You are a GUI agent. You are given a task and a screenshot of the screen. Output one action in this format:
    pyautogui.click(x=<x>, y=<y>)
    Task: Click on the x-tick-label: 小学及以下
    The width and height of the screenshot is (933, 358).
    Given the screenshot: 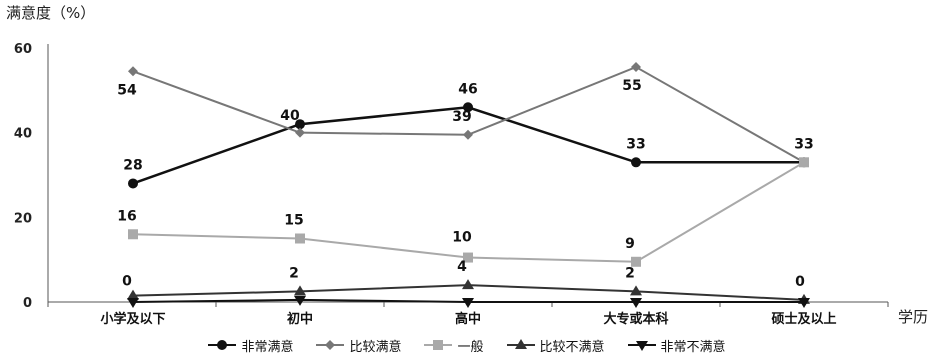 What is the action you would take?
    pyautogui.click(x=132, y=319)
    